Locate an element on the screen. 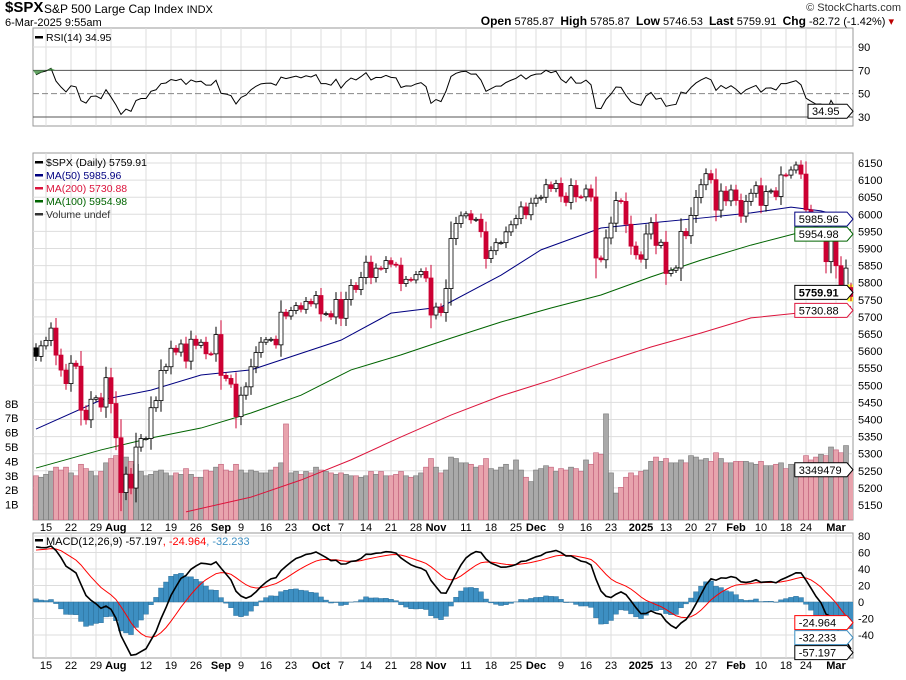 This screenshot has height=680, width=906. macd-histogram-value-tag: -32.233 is located at coordinates (824, 638).